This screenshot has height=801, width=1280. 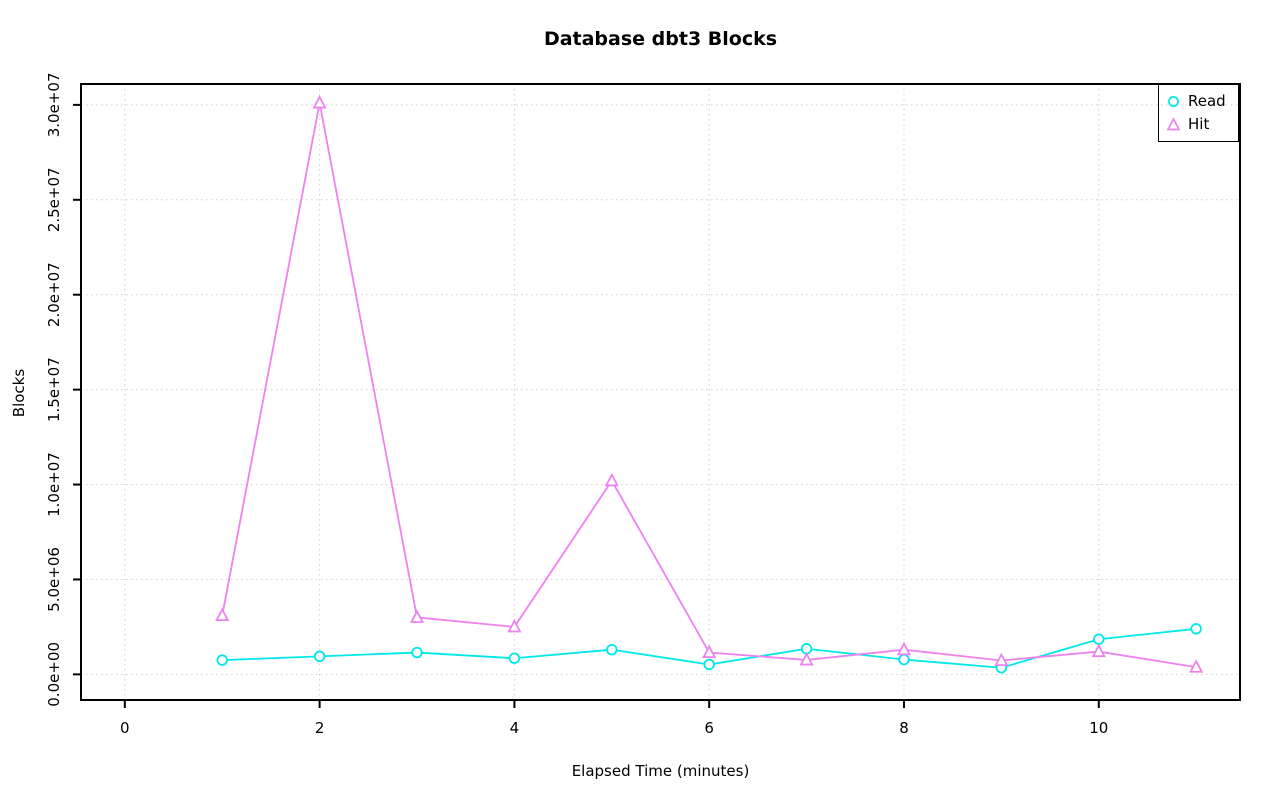 What do you see at coordinates (1173, 101) in the screenshot?
I see `read-circle-icon` at bounding box center [1173, 101].